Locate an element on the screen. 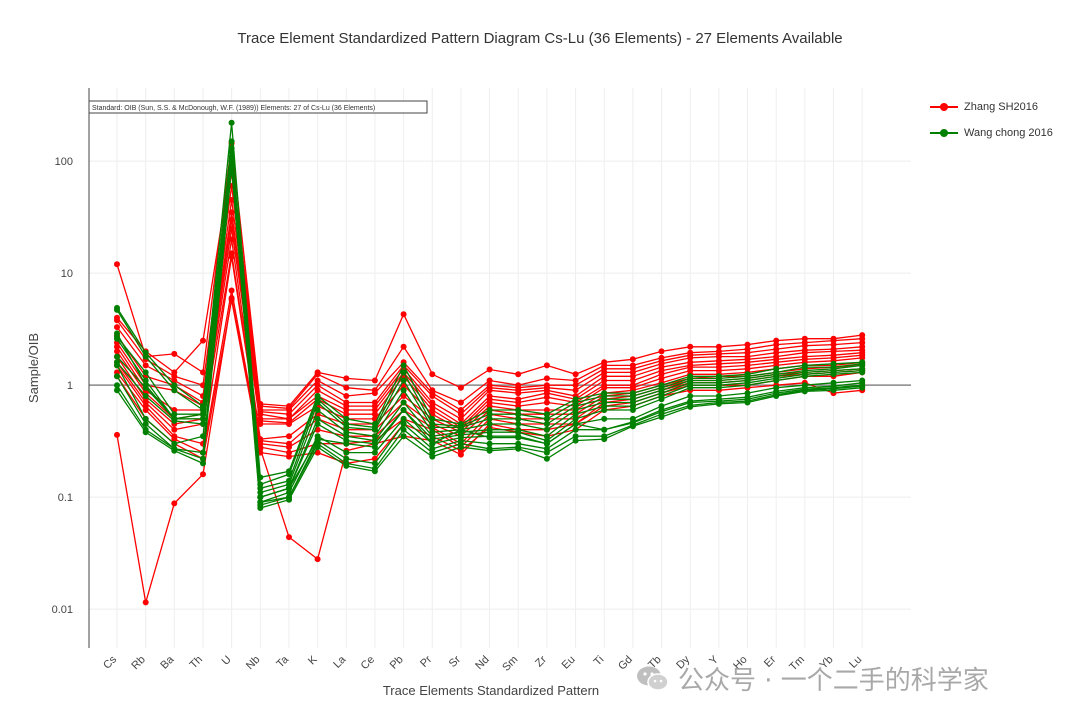 This screenshot has width=1080, height=720. data-point-g1-s3-eu is located at coordinates (575, 410).